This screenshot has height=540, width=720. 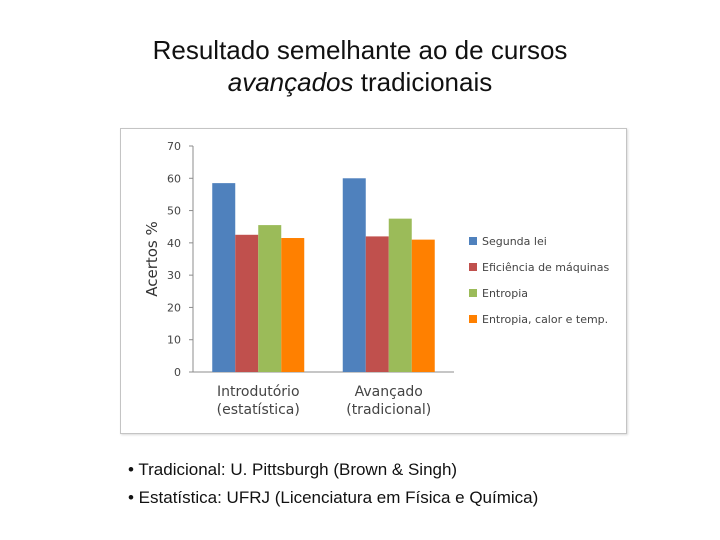 I want to click on y-tick-label: 10, so click(x=174, y=340).